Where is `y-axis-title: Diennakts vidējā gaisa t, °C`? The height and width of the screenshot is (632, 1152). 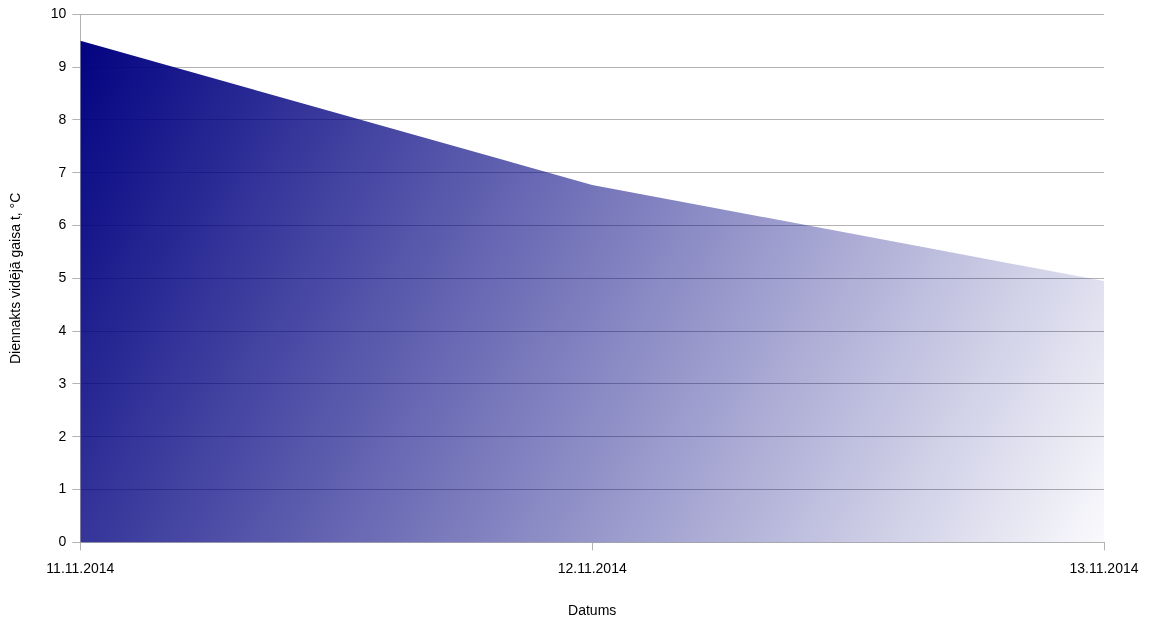
y-axis-title: Diennakts vidējā gaisa t, °C is located at coordinates (15, 278).